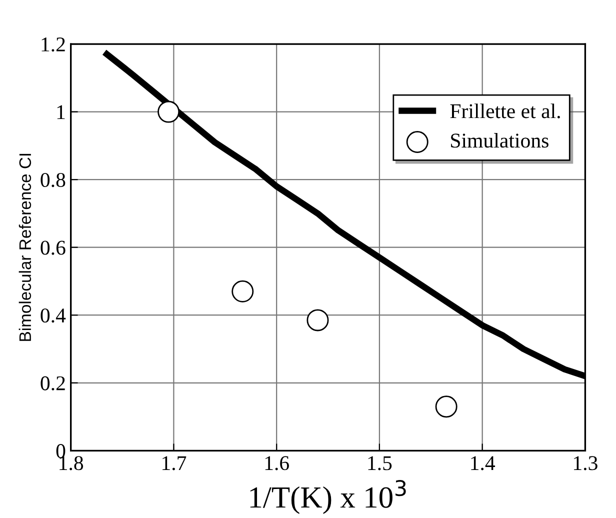 The width and height of the screenshot is (616, 518). I want to click on x-tick-label: 1.6, so click(277, 463).